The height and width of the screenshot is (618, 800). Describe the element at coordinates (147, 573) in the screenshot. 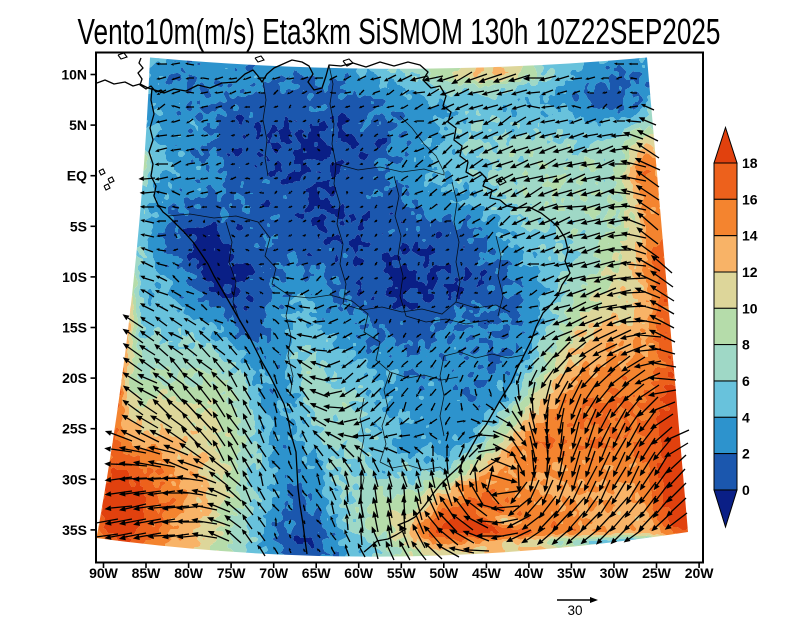

I see `svg-text: 85W` at that location.